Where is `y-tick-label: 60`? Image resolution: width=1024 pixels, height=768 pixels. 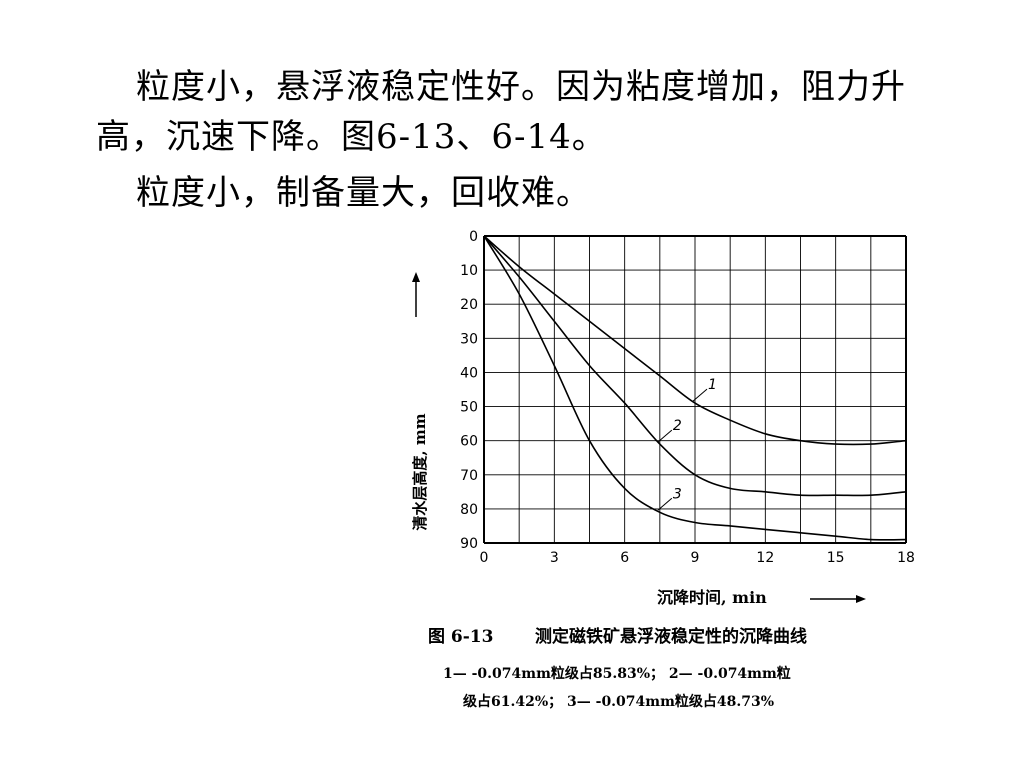
y-tick-label: 60 is located at coordinates (469, 442).